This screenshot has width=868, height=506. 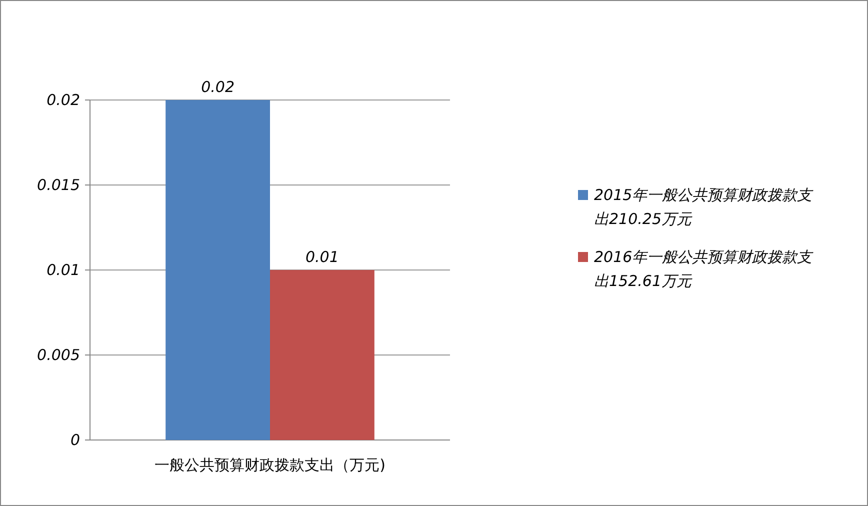 I want to click on legend-label: 2016年一般公共预算财政拨款支出152.61万元, so click(x=704, y=269).